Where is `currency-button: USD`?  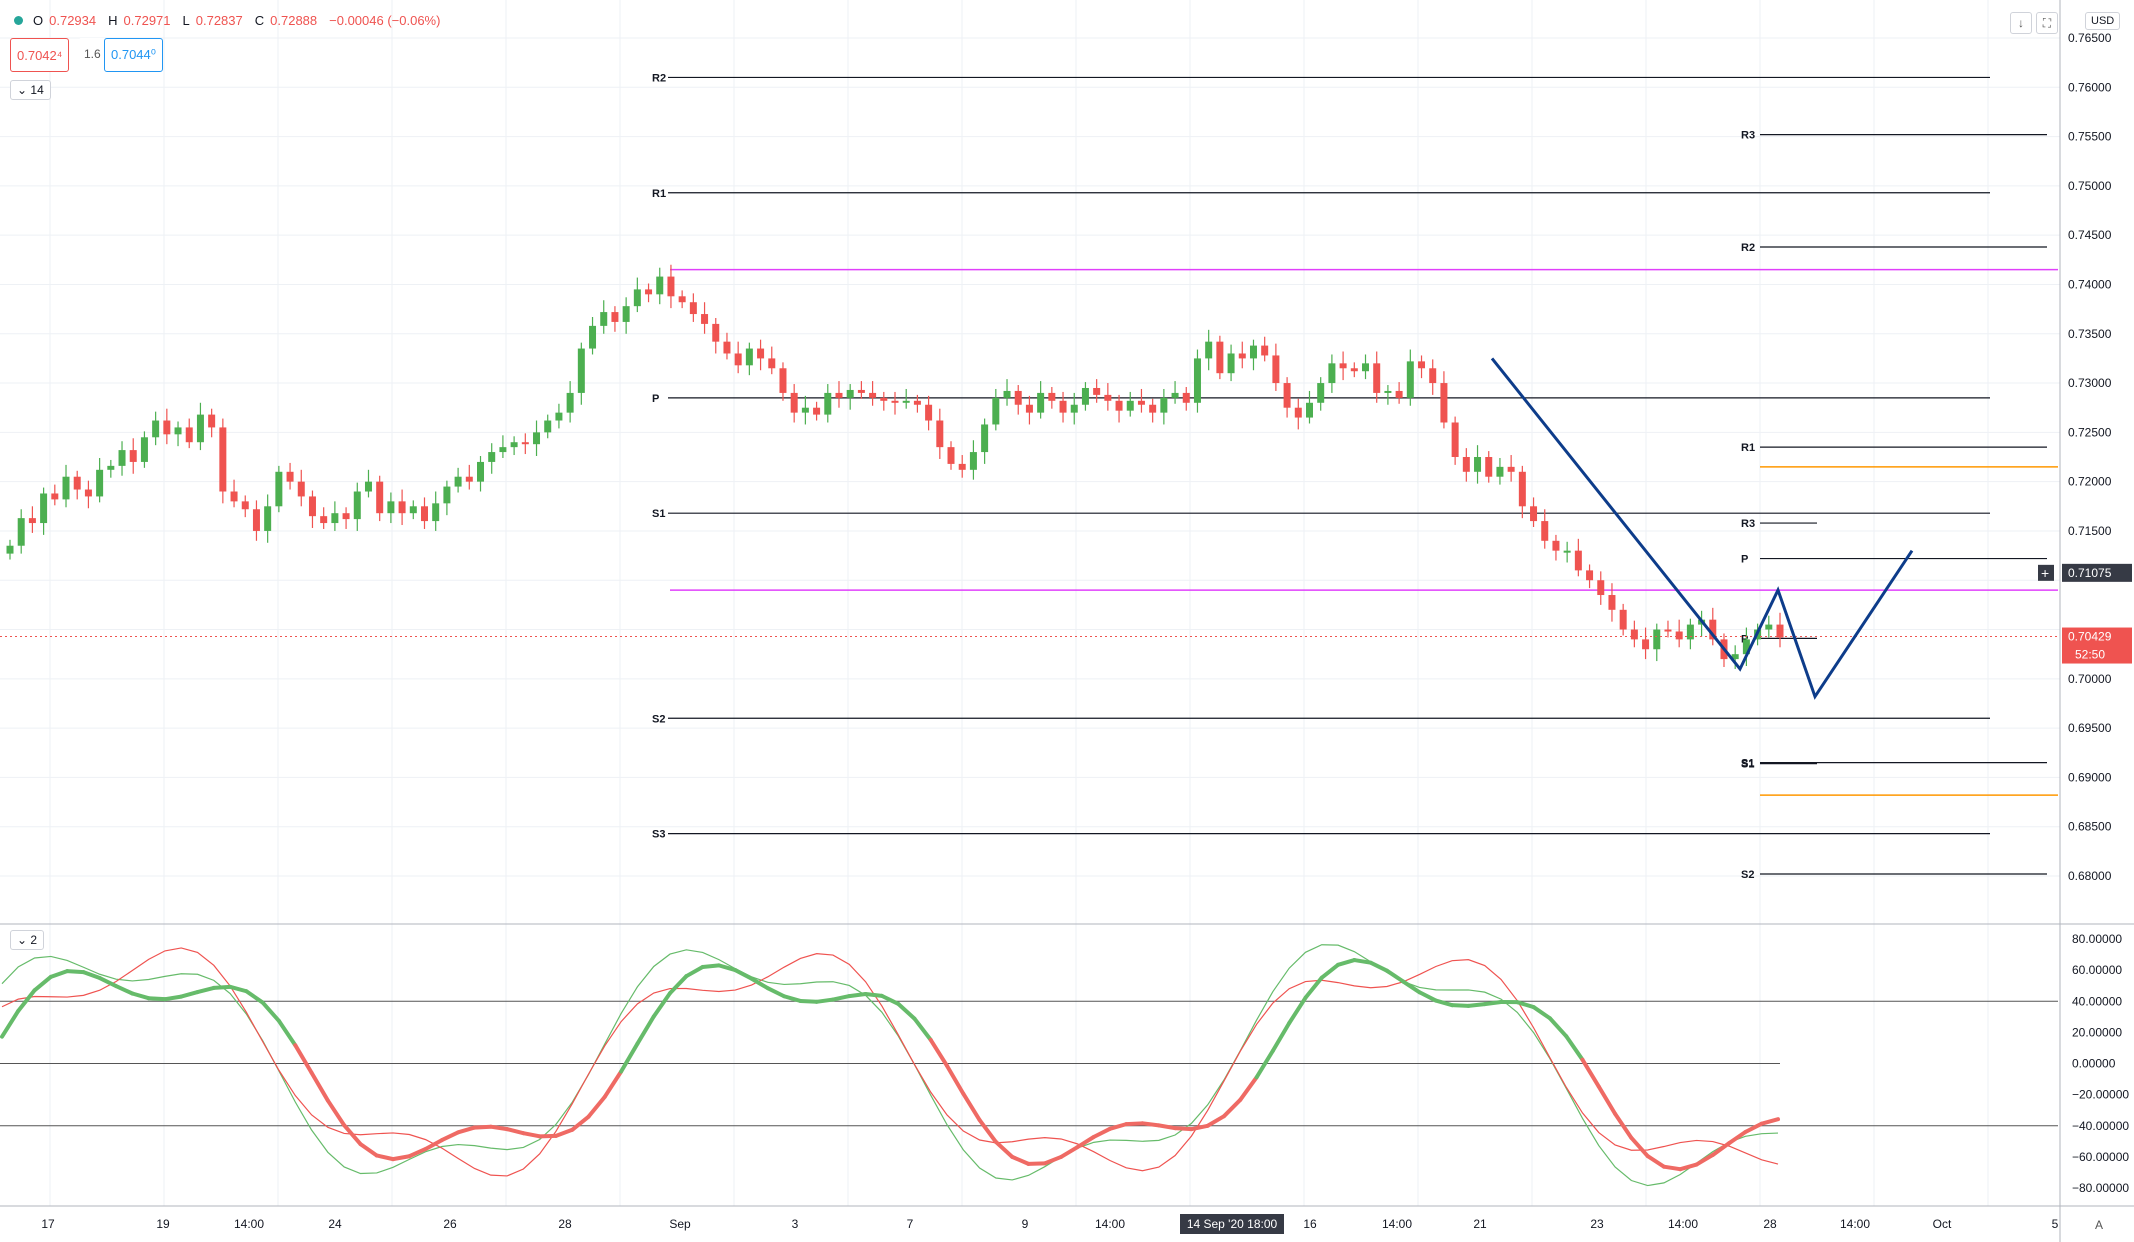 currency-button: USD is located at coordinates (2103, 21).